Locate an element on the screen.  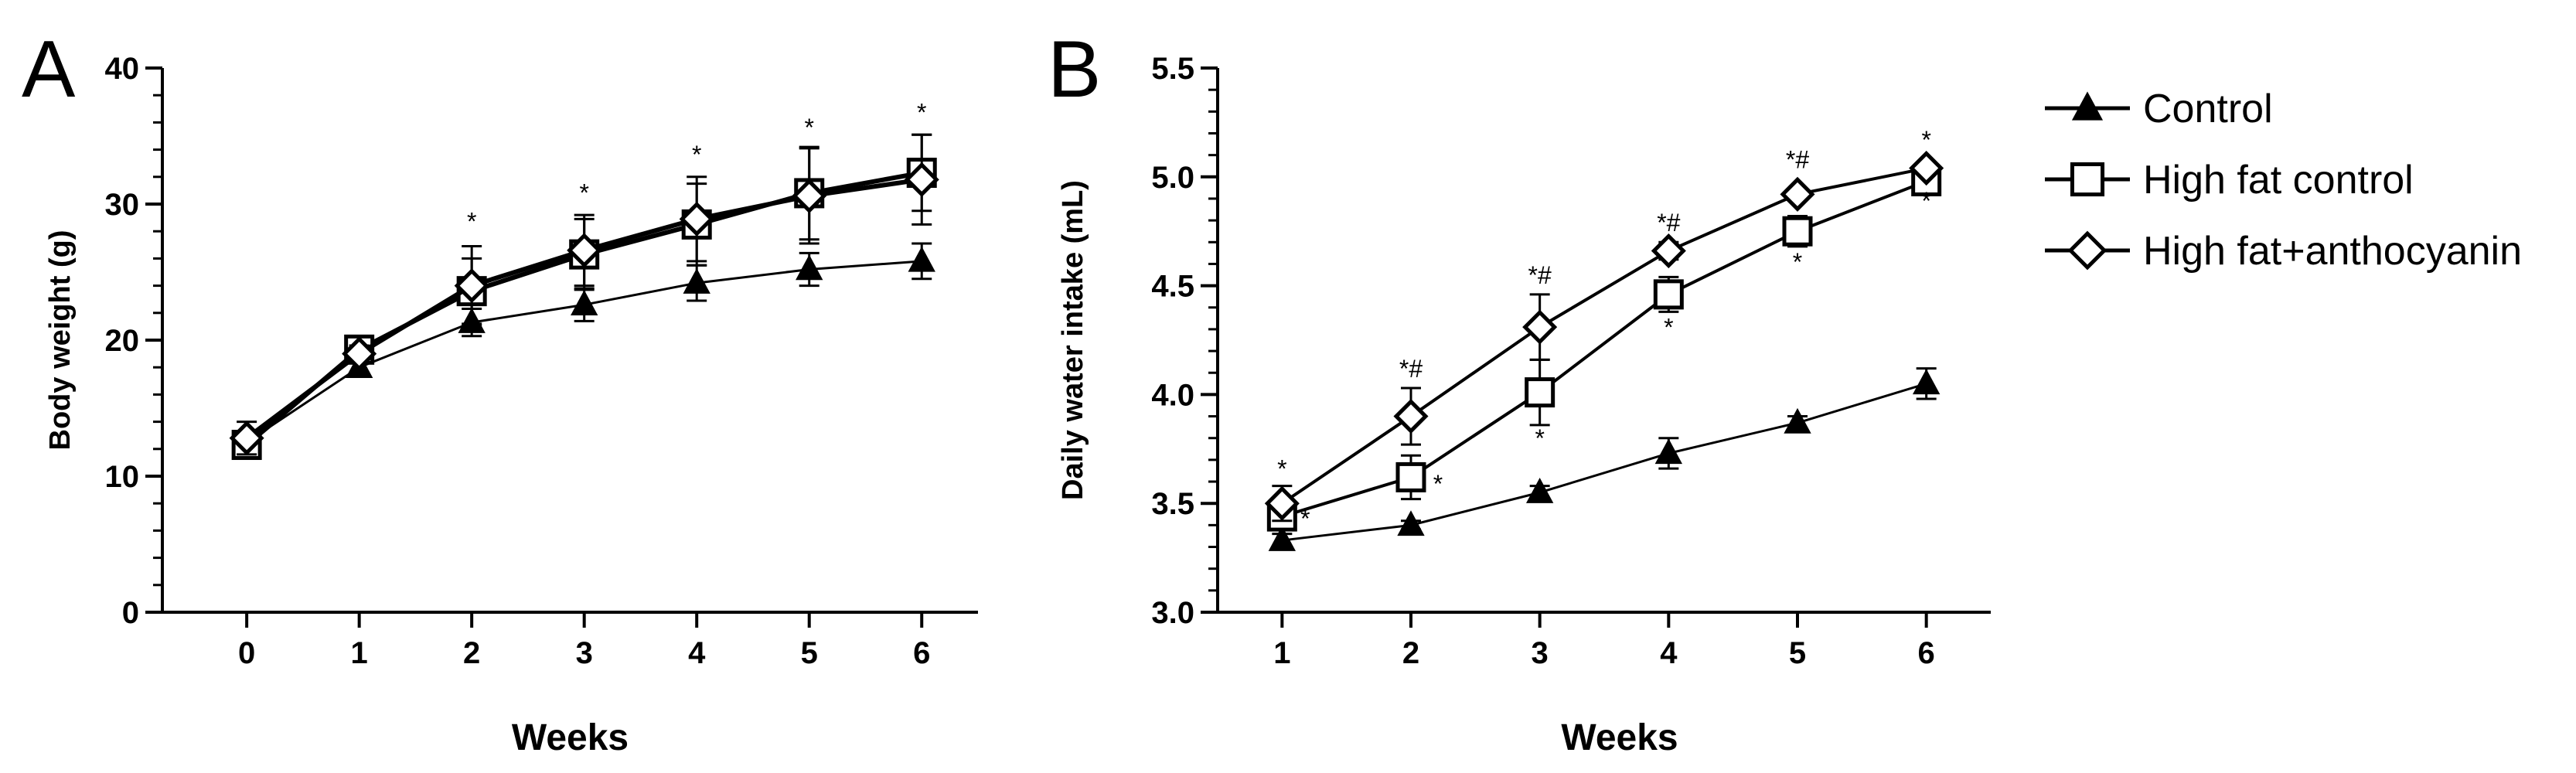
panel-a-x-tick-label: 5 is located at coordinates (809, 653).